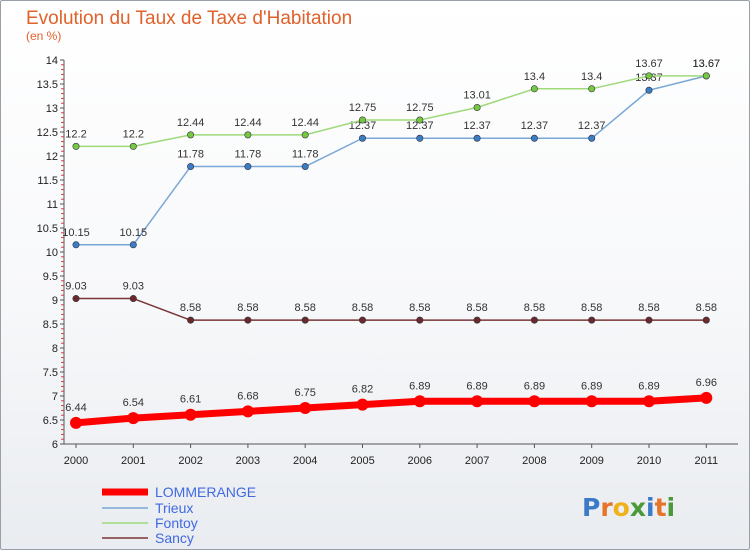 This screenshot has width=750, height=550. Describe the element at coordinates (362, 390) in the screenshot. I see `data-label: 6.82` at that location.